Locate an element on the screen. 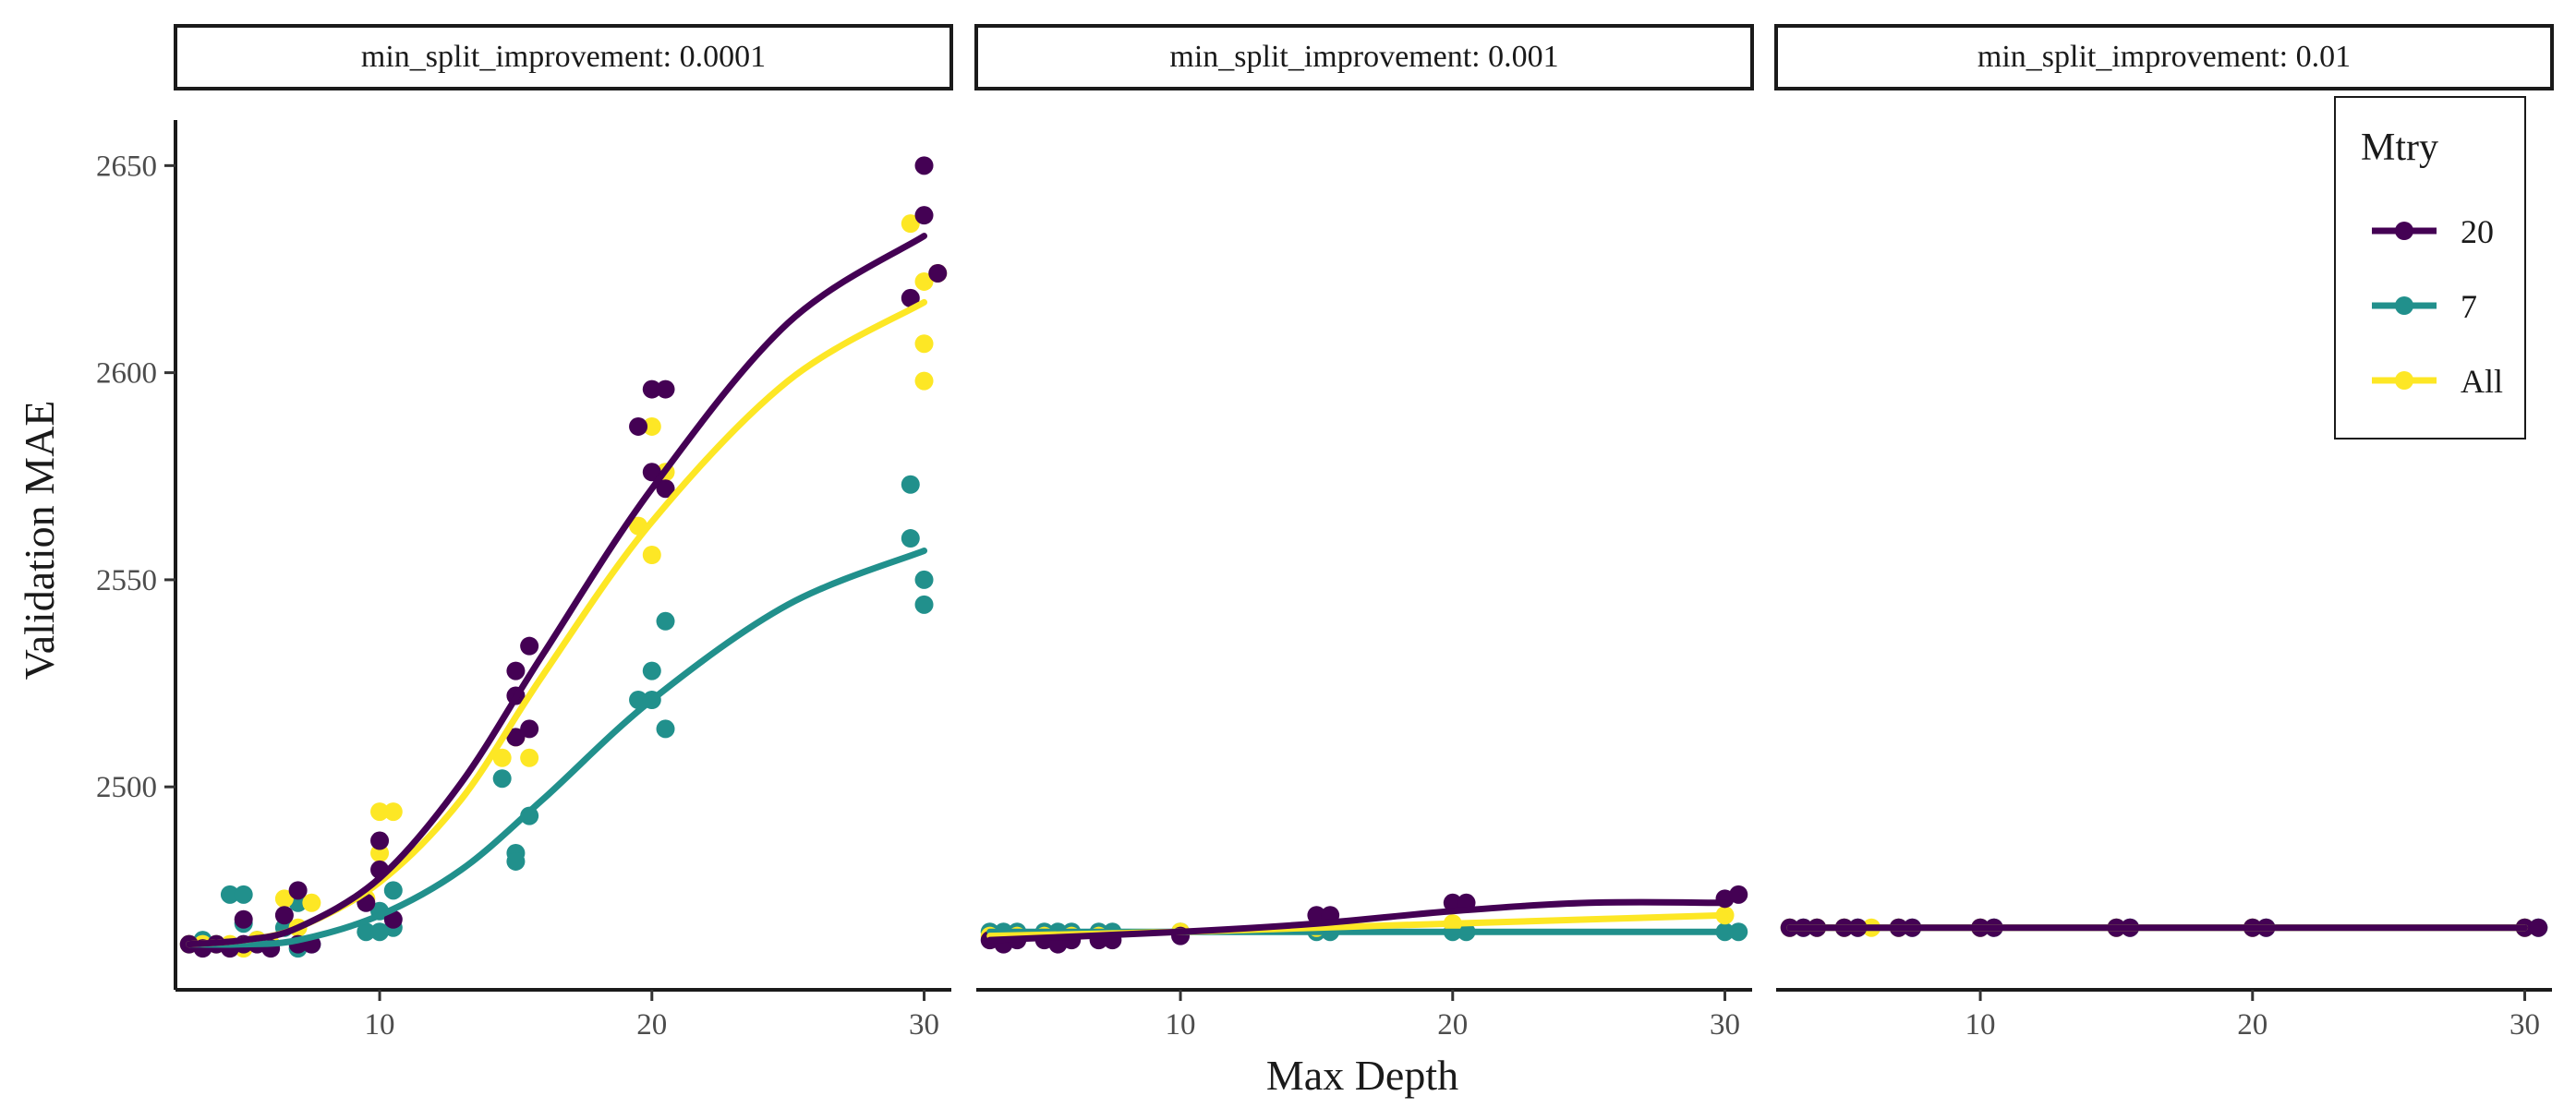 The image size is (2576, 1120). facet-strip-label: min_split_improvement: 0.0001 is located at coordinates (563, 57).